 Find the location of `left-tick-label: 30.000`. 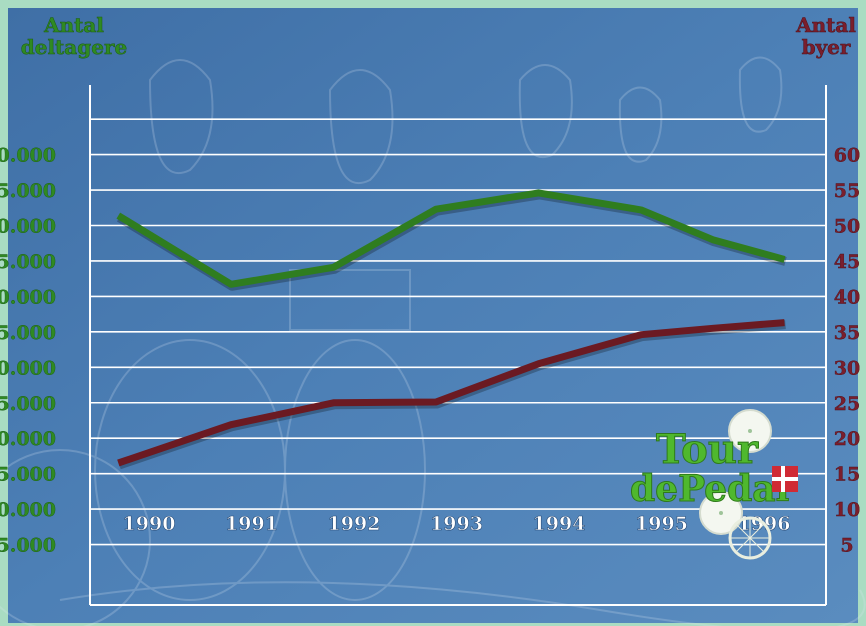

left-tick-label: 30.000 is located at coordinates (28, 368).